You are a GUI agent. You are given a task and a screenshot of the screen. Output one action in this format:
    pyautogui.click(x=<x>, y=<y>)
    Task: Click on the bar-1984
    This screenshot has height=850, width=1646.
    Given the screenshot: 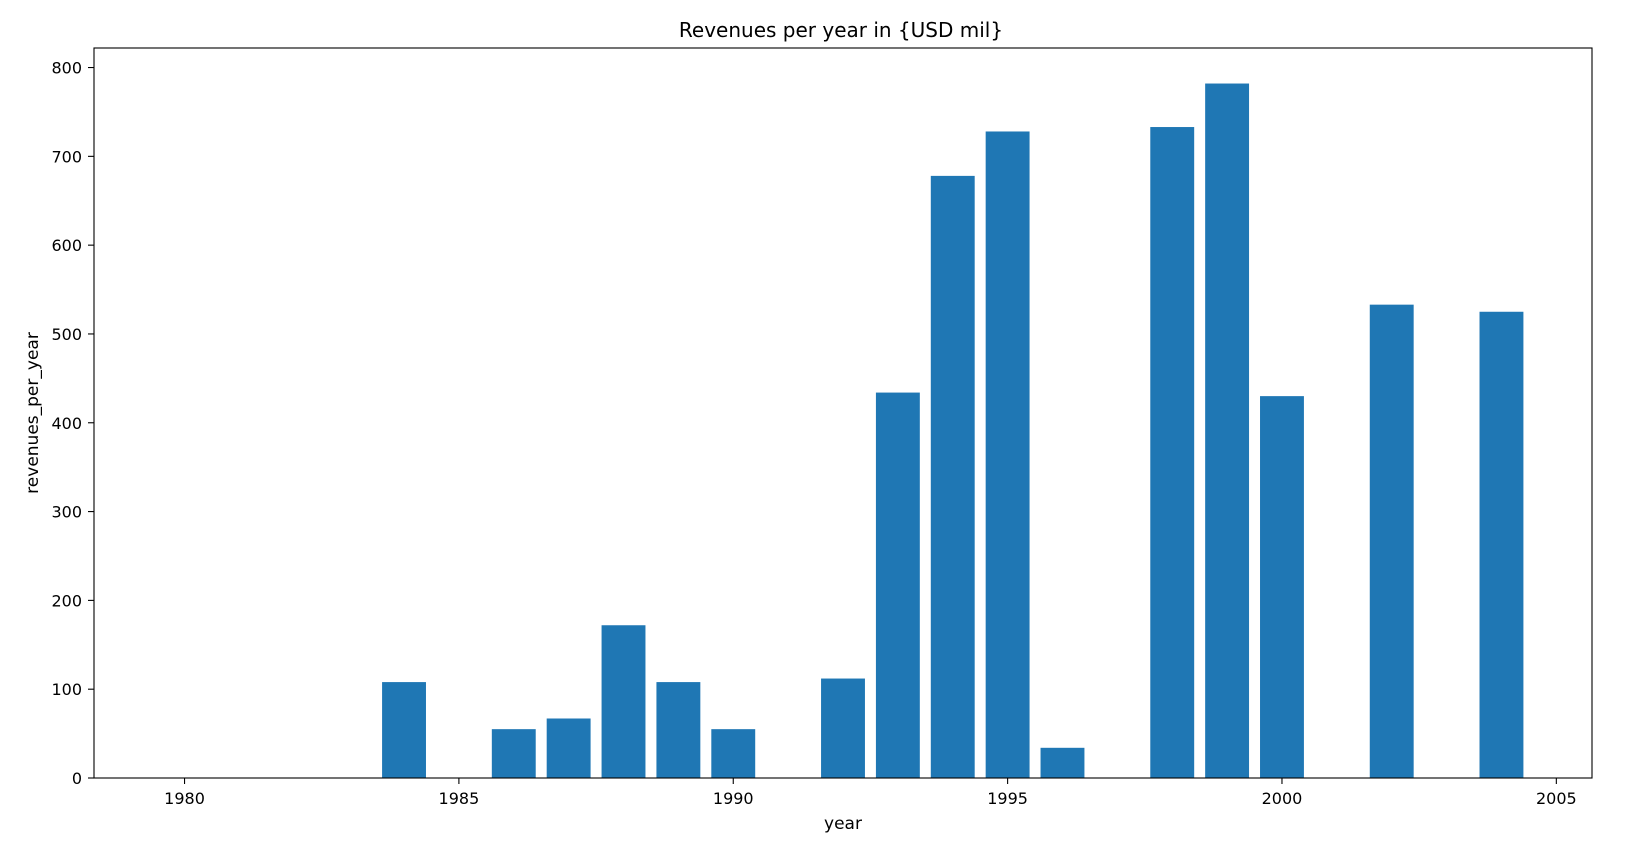 What is the action you would take?
    pyautogui.click(x=404, y=730)
    